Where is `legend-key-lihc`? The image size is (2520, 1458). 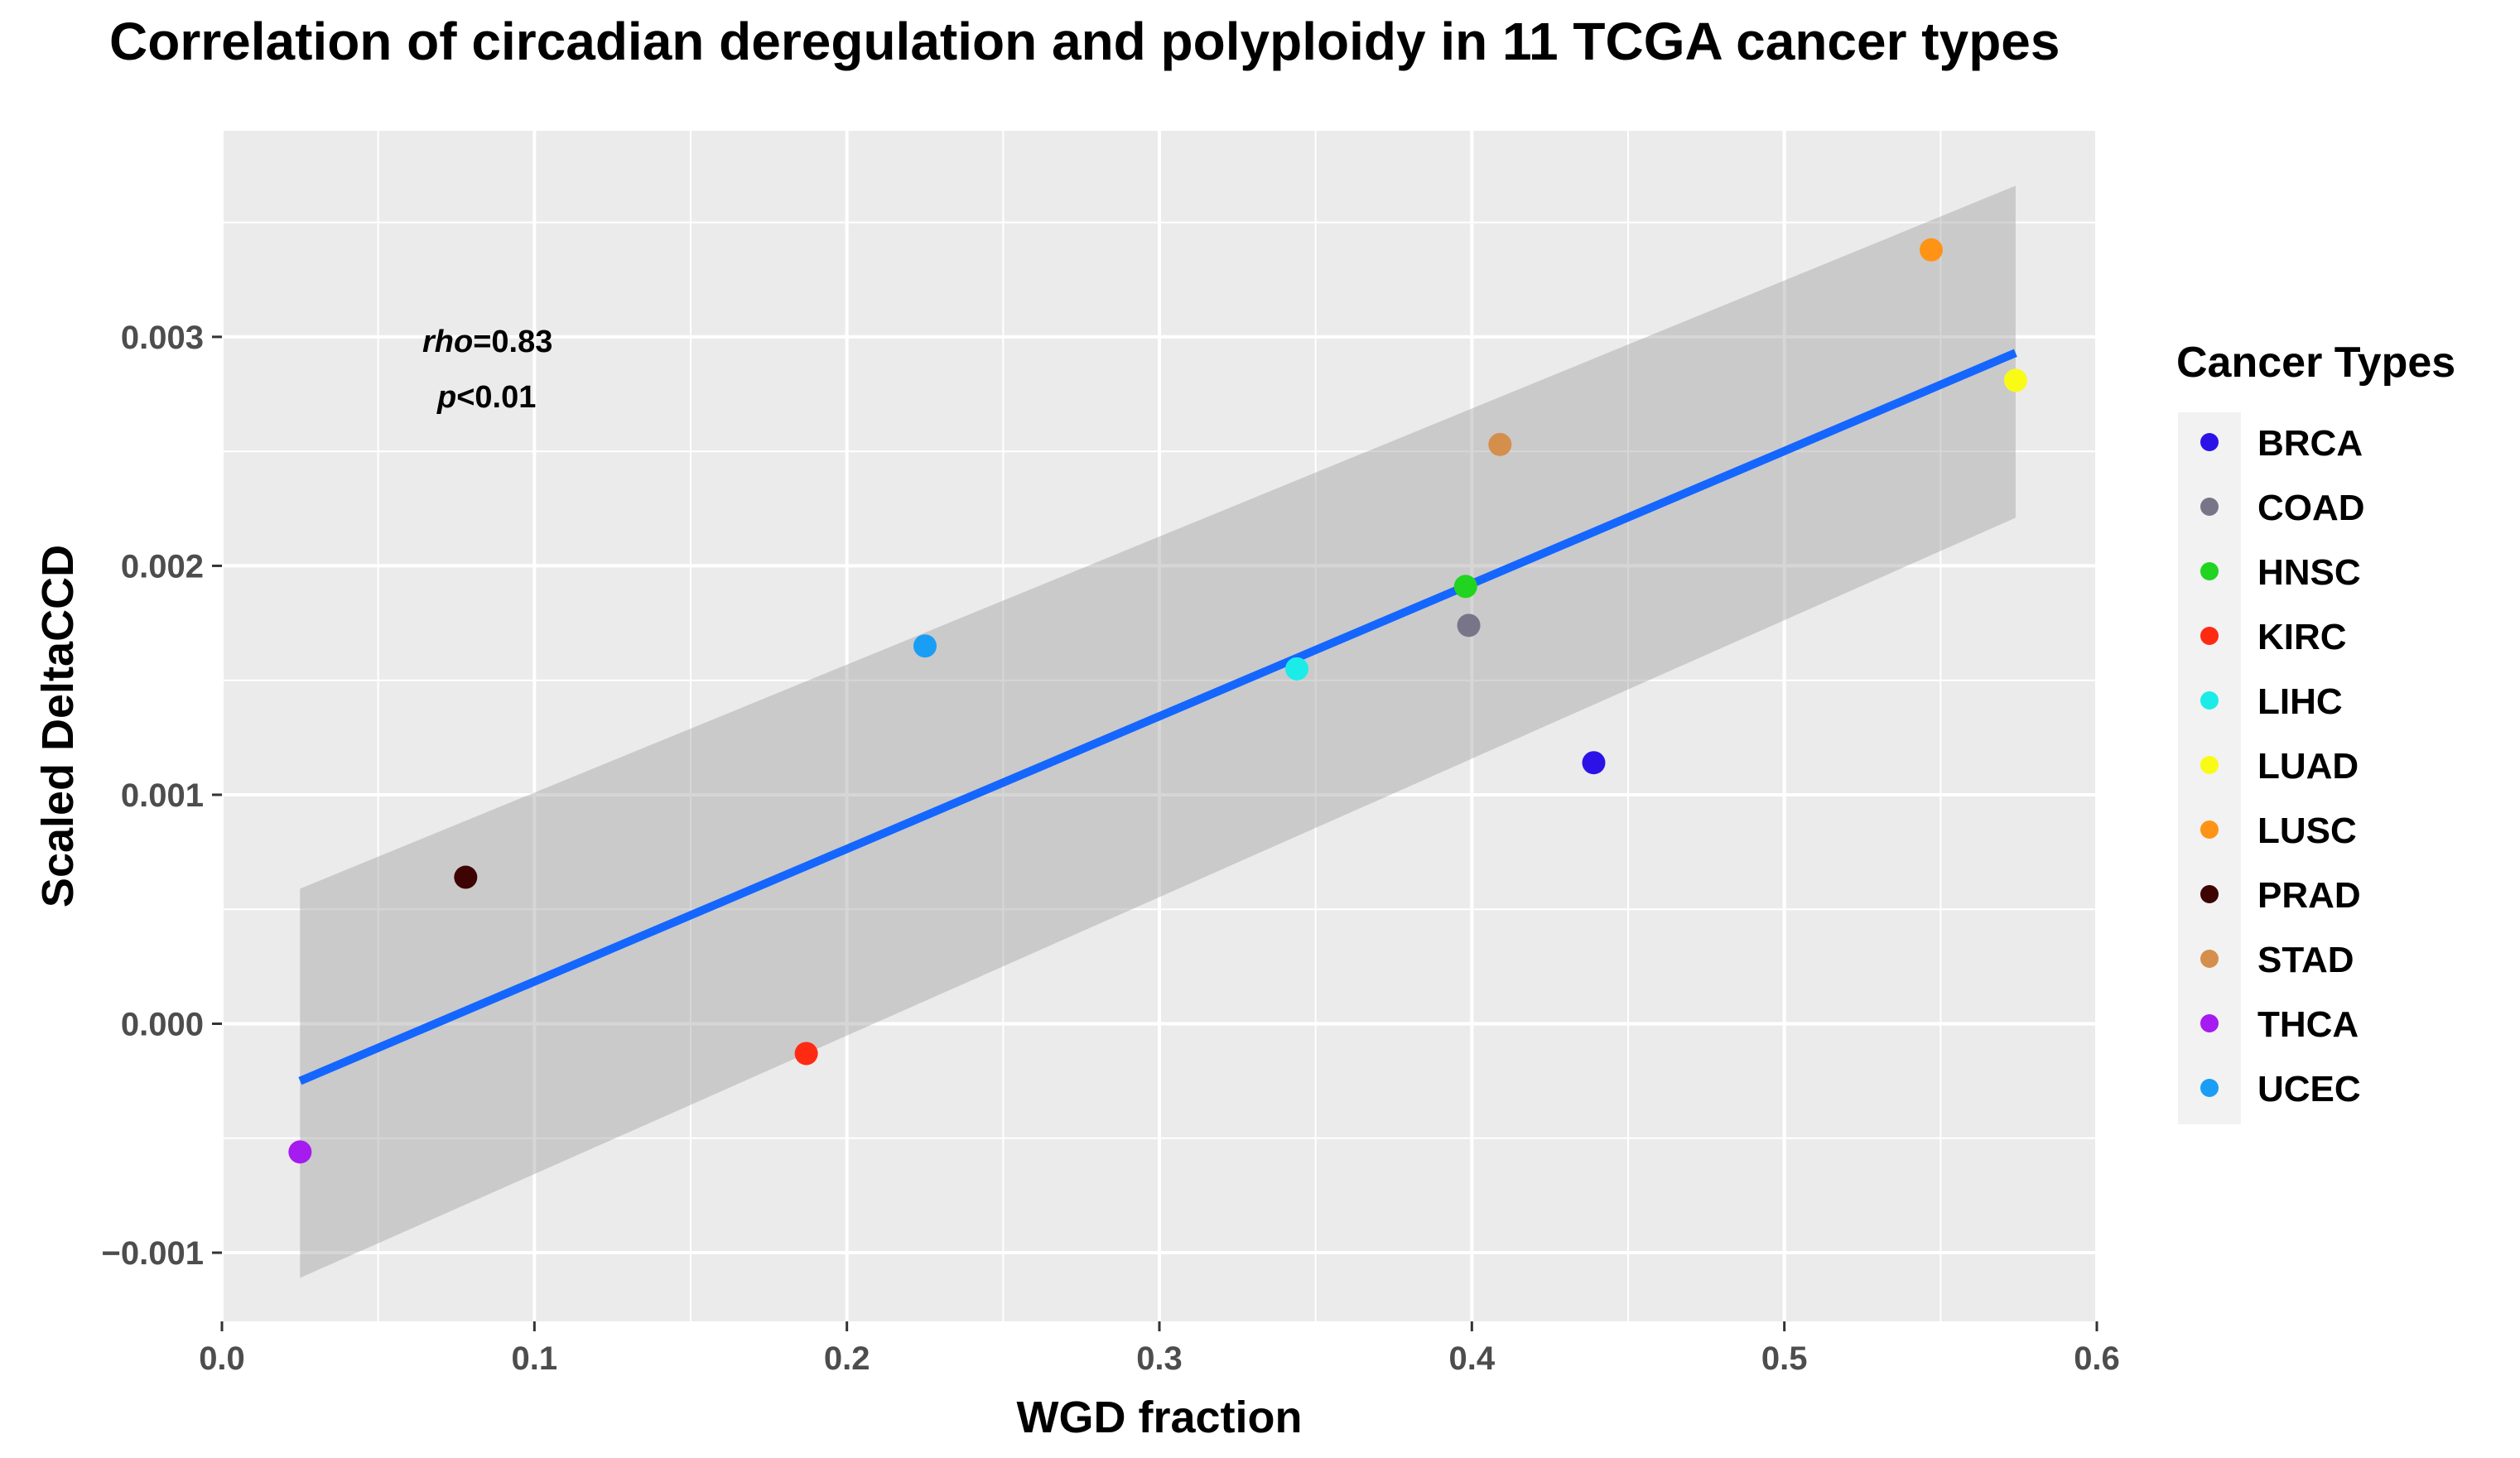
legend-key-lihc is located at coordinates (2209, 700).